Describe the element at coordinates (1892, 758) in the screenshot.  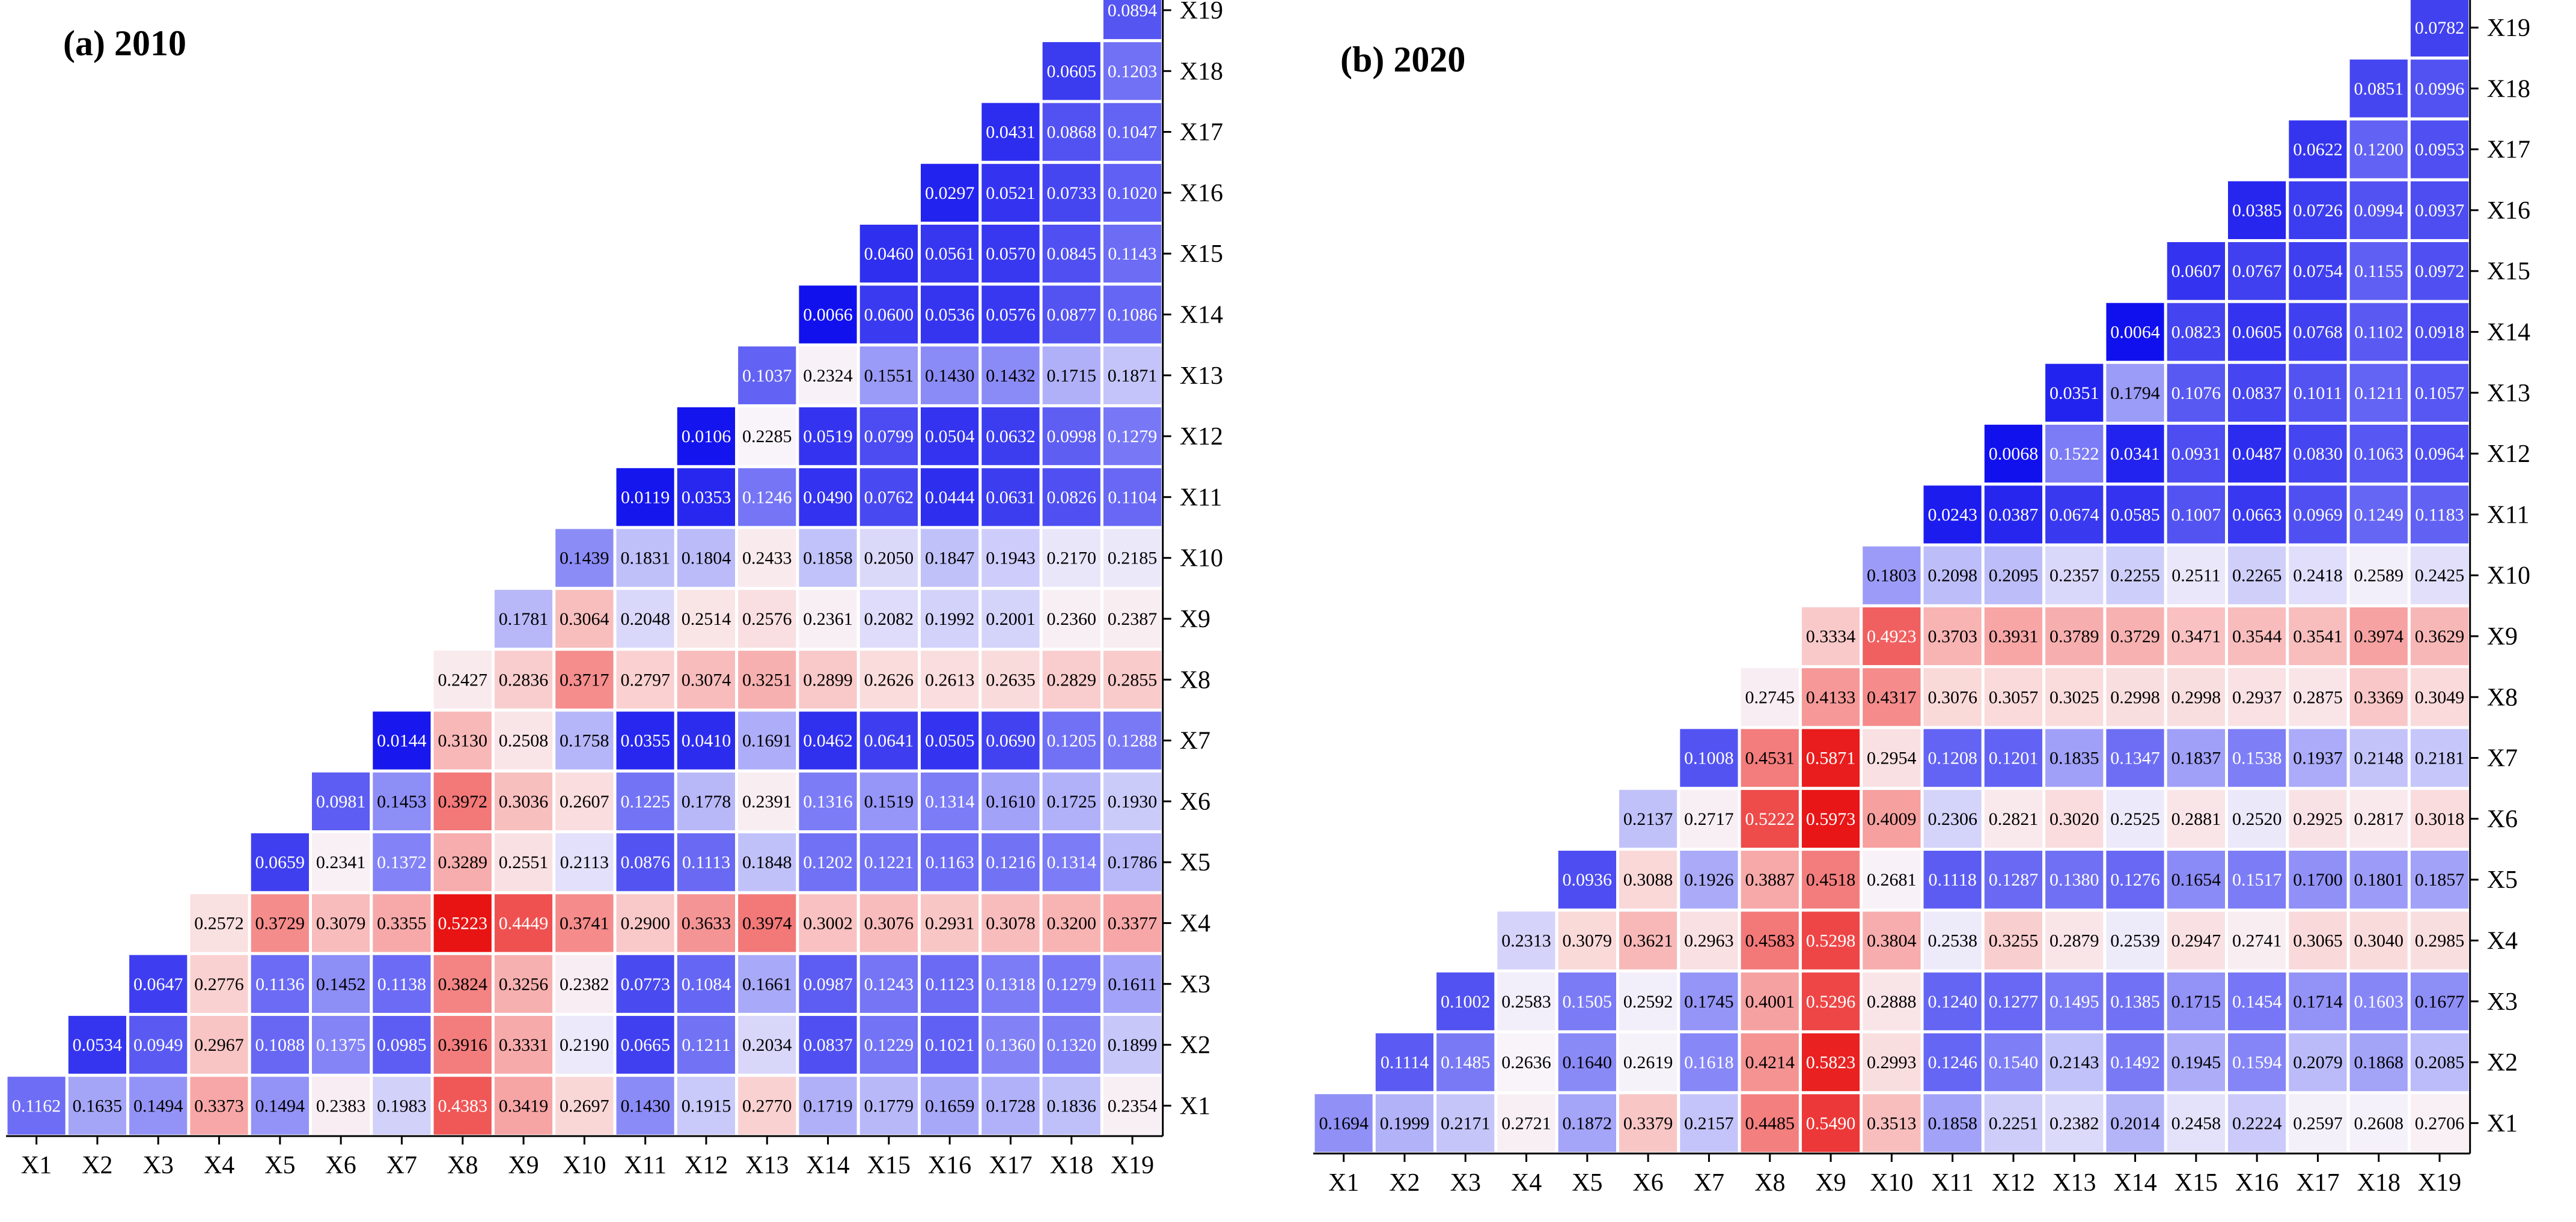
I see `heatmap-cell-value: 0.2954` at that location.